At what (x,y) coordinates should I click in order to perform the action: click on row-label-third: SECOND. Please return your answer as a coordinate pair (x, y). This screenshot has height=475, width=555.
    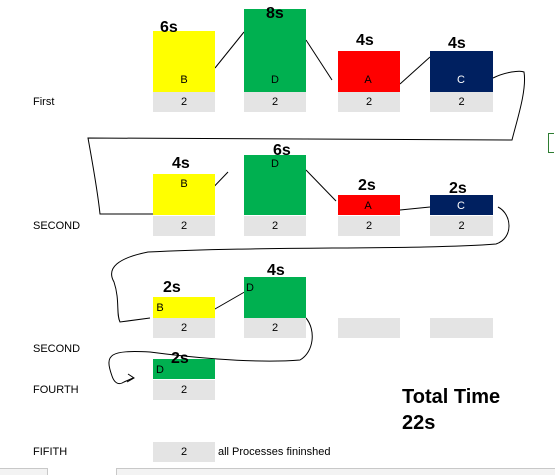
    Looking at the image, I should click on (57, 349).